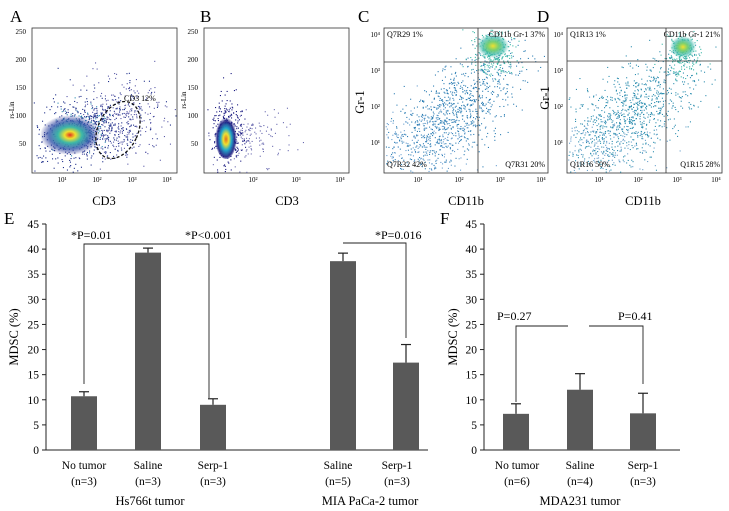 The height and width of the screenshot is (511, 729). Describe the element at coordinates (9, 218) in the screenshot. I see `panel-letter-e: E` at that location.